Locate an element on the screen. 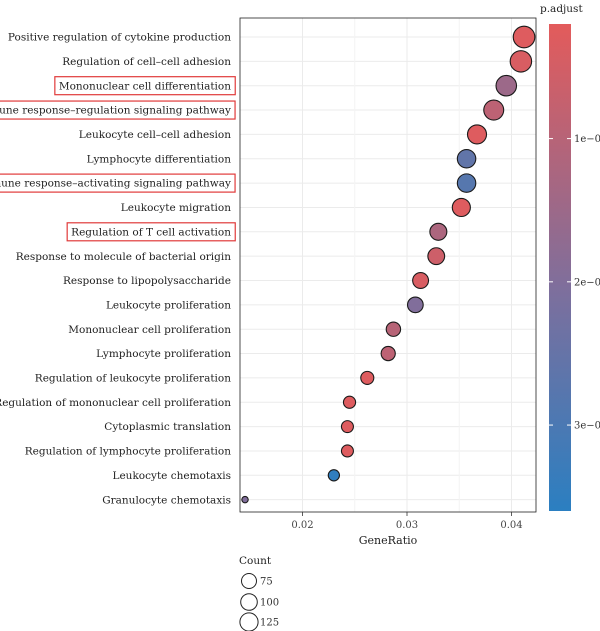 This screenshot has height=631, width=600. color-legend-bar is located at coordinates (560, 267).